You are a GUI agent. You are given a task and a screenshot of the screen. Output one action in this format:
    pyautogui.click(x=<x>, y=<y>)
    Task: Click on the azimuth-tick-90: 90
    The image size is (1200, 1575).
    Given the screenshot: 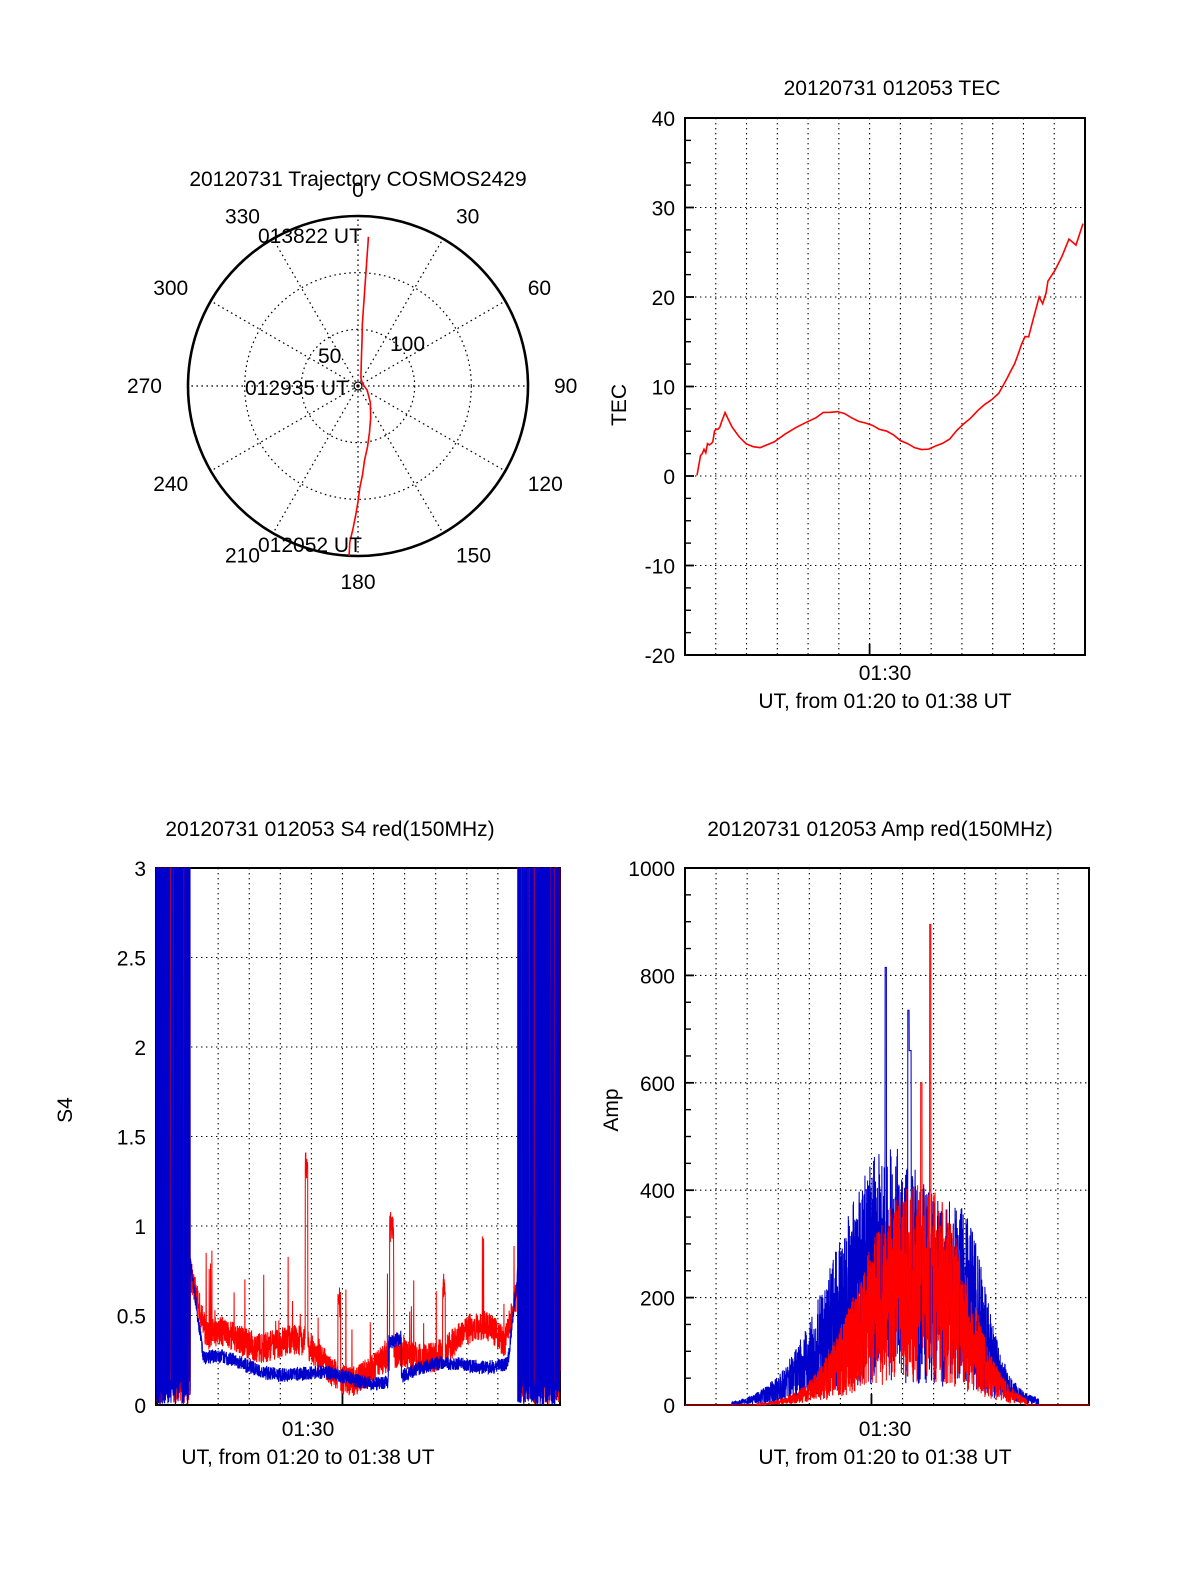 What is the action you would take?
    pyautogui.click(x=565, y=386)
    